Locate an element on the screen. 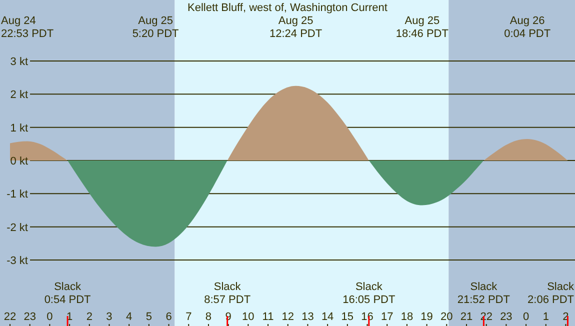  x-tick-label: 21 is located at coordinates (466, 317).